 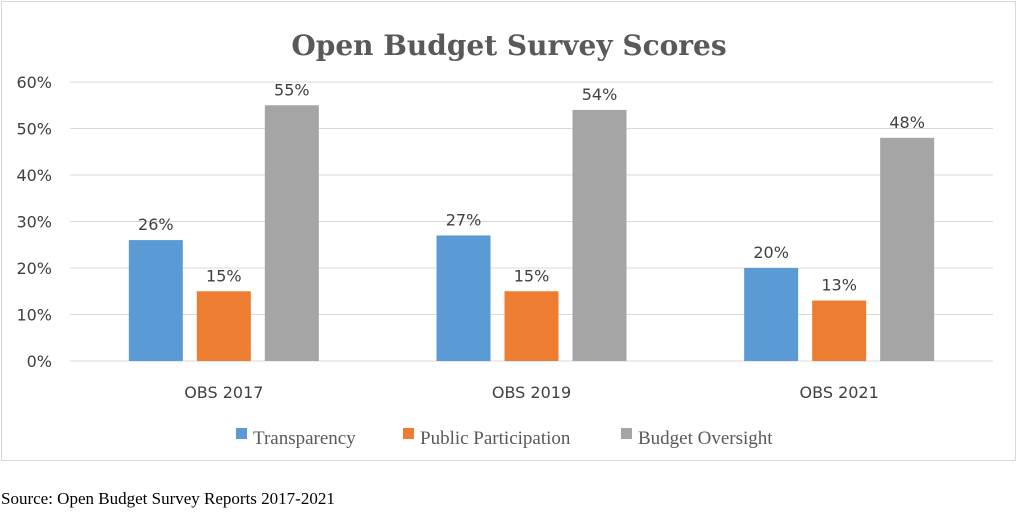 What do you see at coordinates (705, 438) in the screenshot?
I see `legend-label: Budget Oversight` at bounding box center [705, 438].